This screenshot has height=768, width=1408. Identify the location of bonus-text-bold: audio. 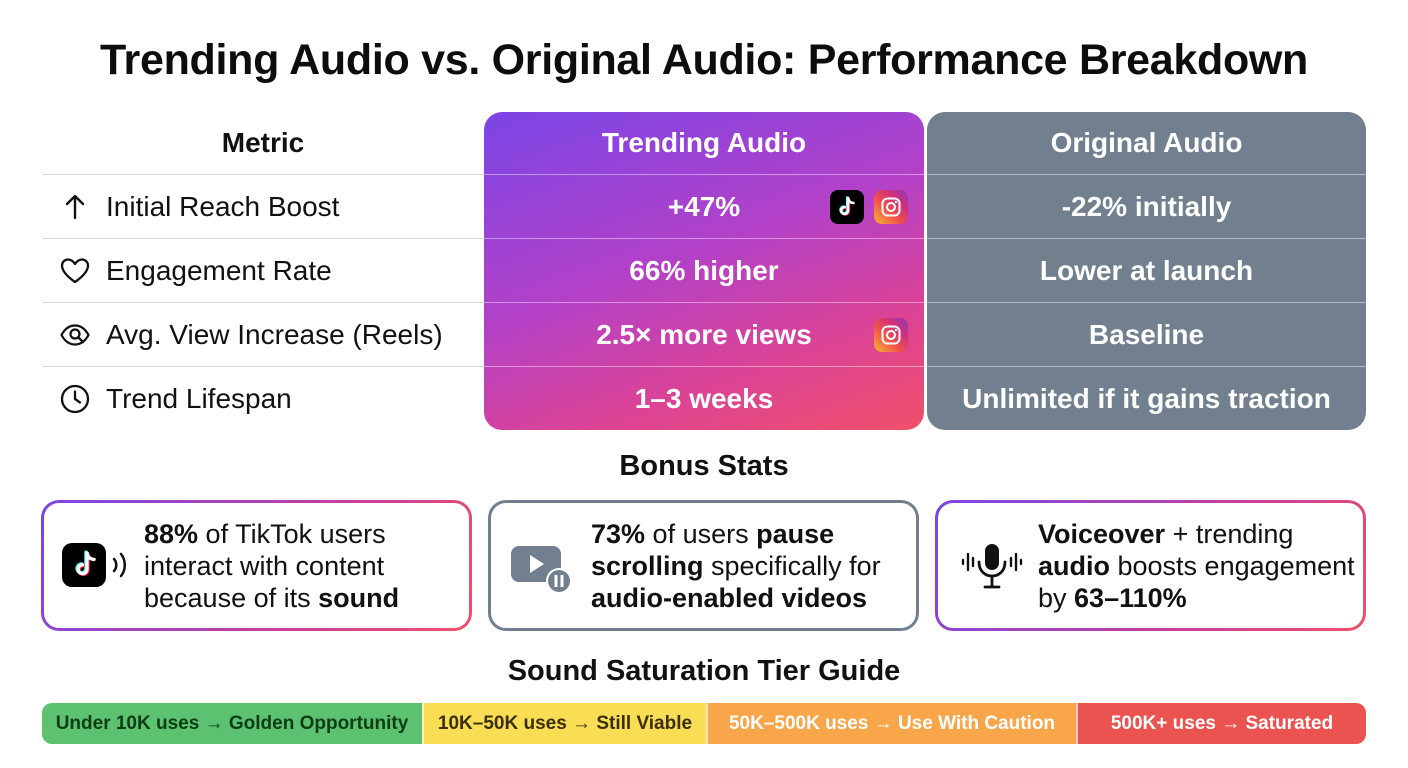
(1074, 565).